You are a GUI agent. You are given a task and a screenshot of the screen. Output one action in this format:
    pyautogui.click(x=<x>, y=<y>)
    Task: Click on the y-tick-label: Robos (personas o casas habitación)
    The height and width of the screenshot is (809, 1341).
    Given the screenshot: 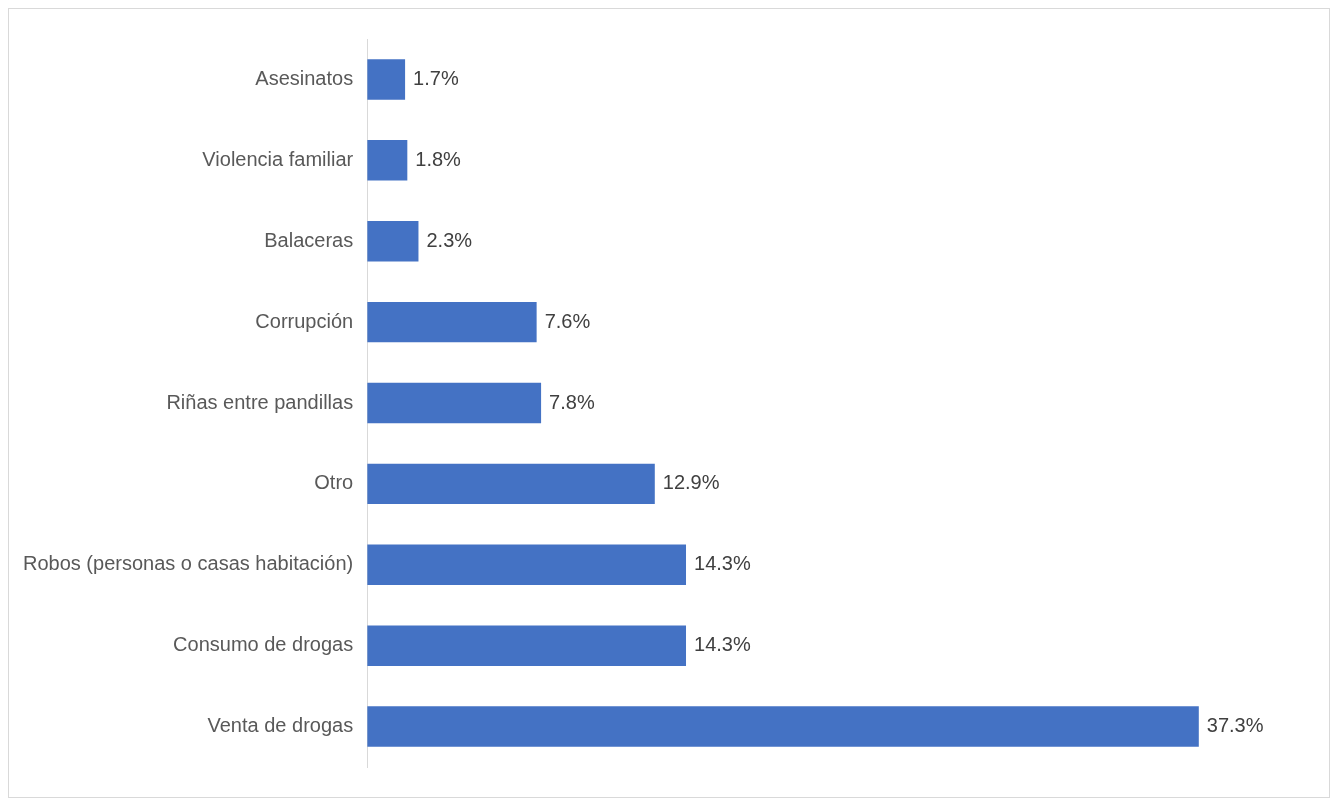 What is the action you would take?
    pyautogui.click(x=188, y=563)
    